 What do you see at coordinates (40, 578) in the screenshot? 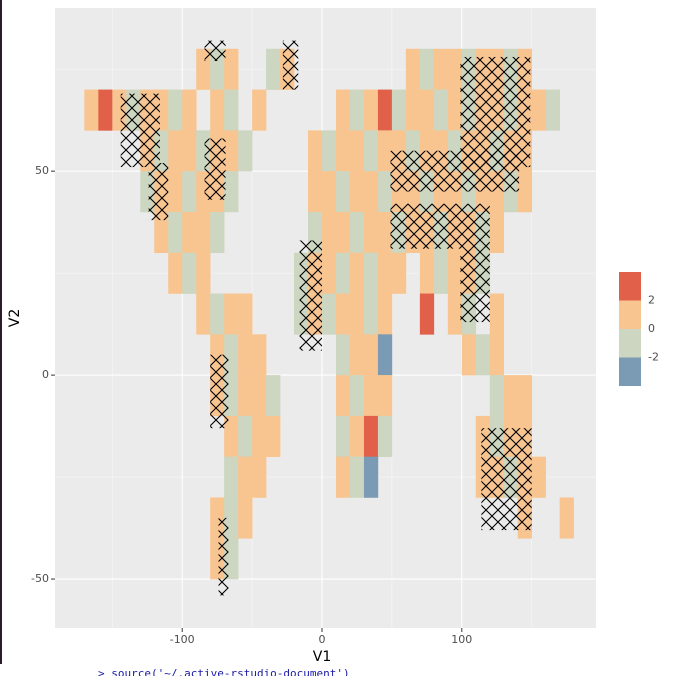
I see `y-tick-label: -50` at bounding box center [40, 578].